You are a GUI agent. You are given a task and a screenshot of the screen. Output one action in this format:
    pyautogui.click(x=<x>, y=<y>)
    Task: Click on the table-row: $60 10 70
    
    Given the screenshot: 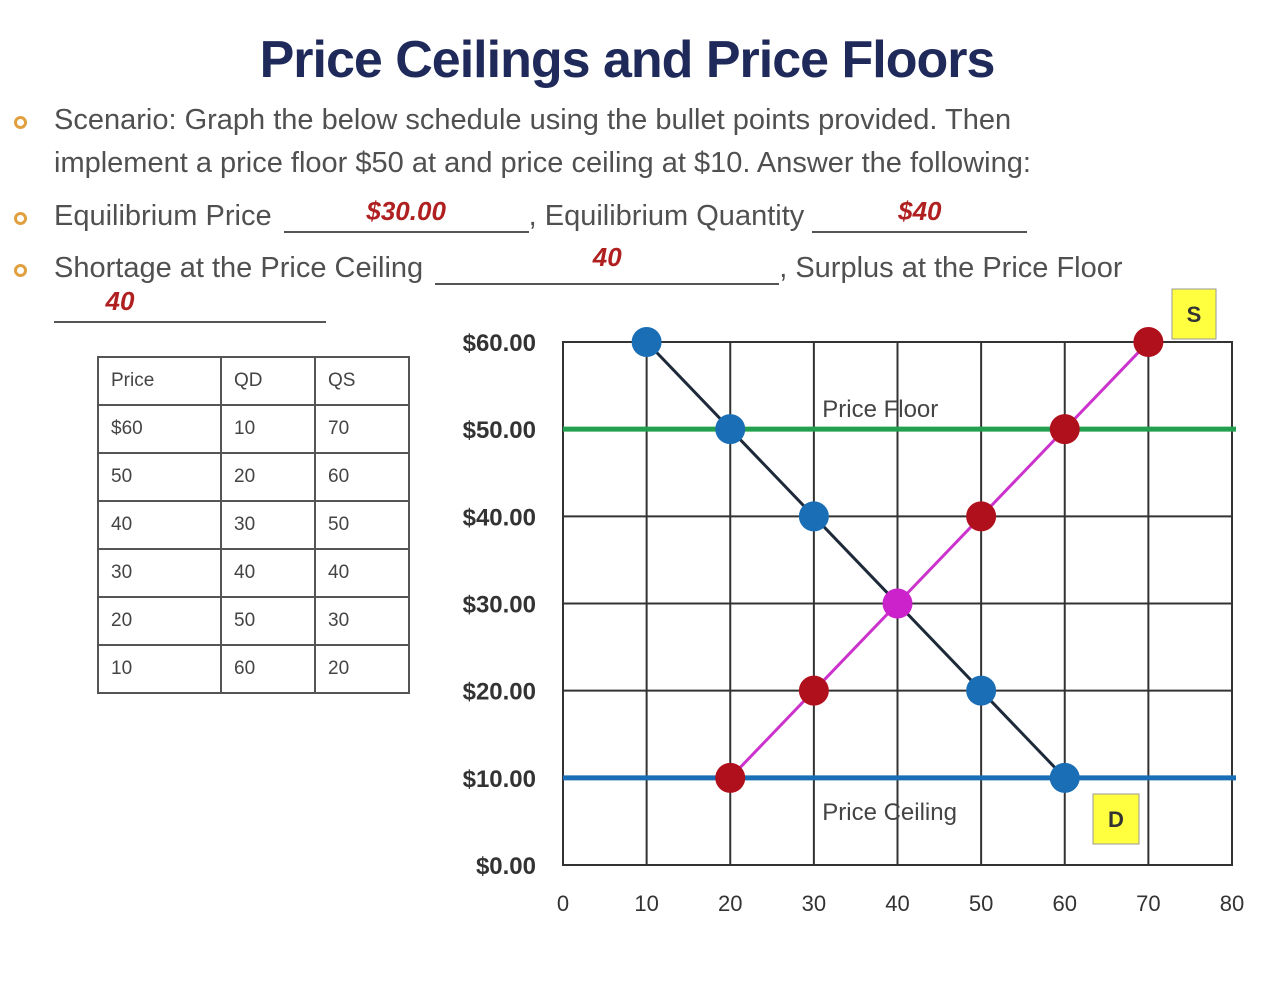 What is the action you would take?
    pyautogui.click(x=253, y=429)
    